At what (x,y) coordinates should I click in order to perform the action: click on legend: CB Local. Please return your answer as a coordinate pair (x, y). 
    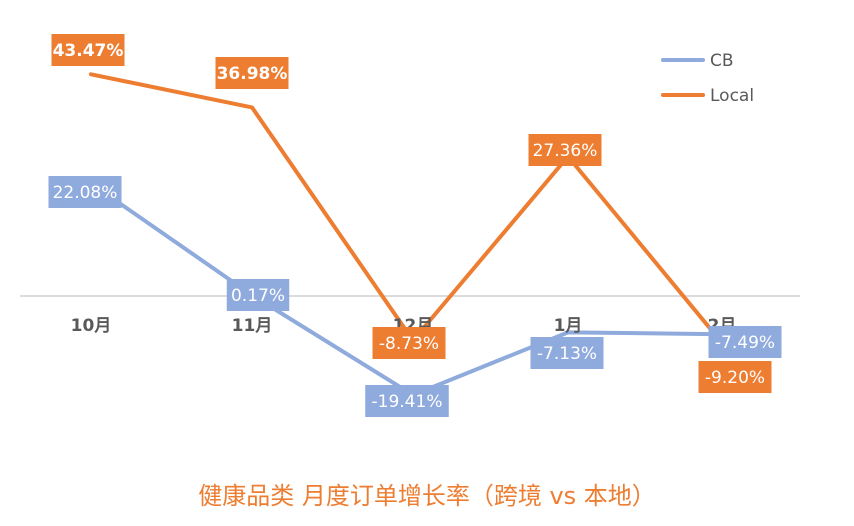
    Looking at the image, I should click on (707, 78).